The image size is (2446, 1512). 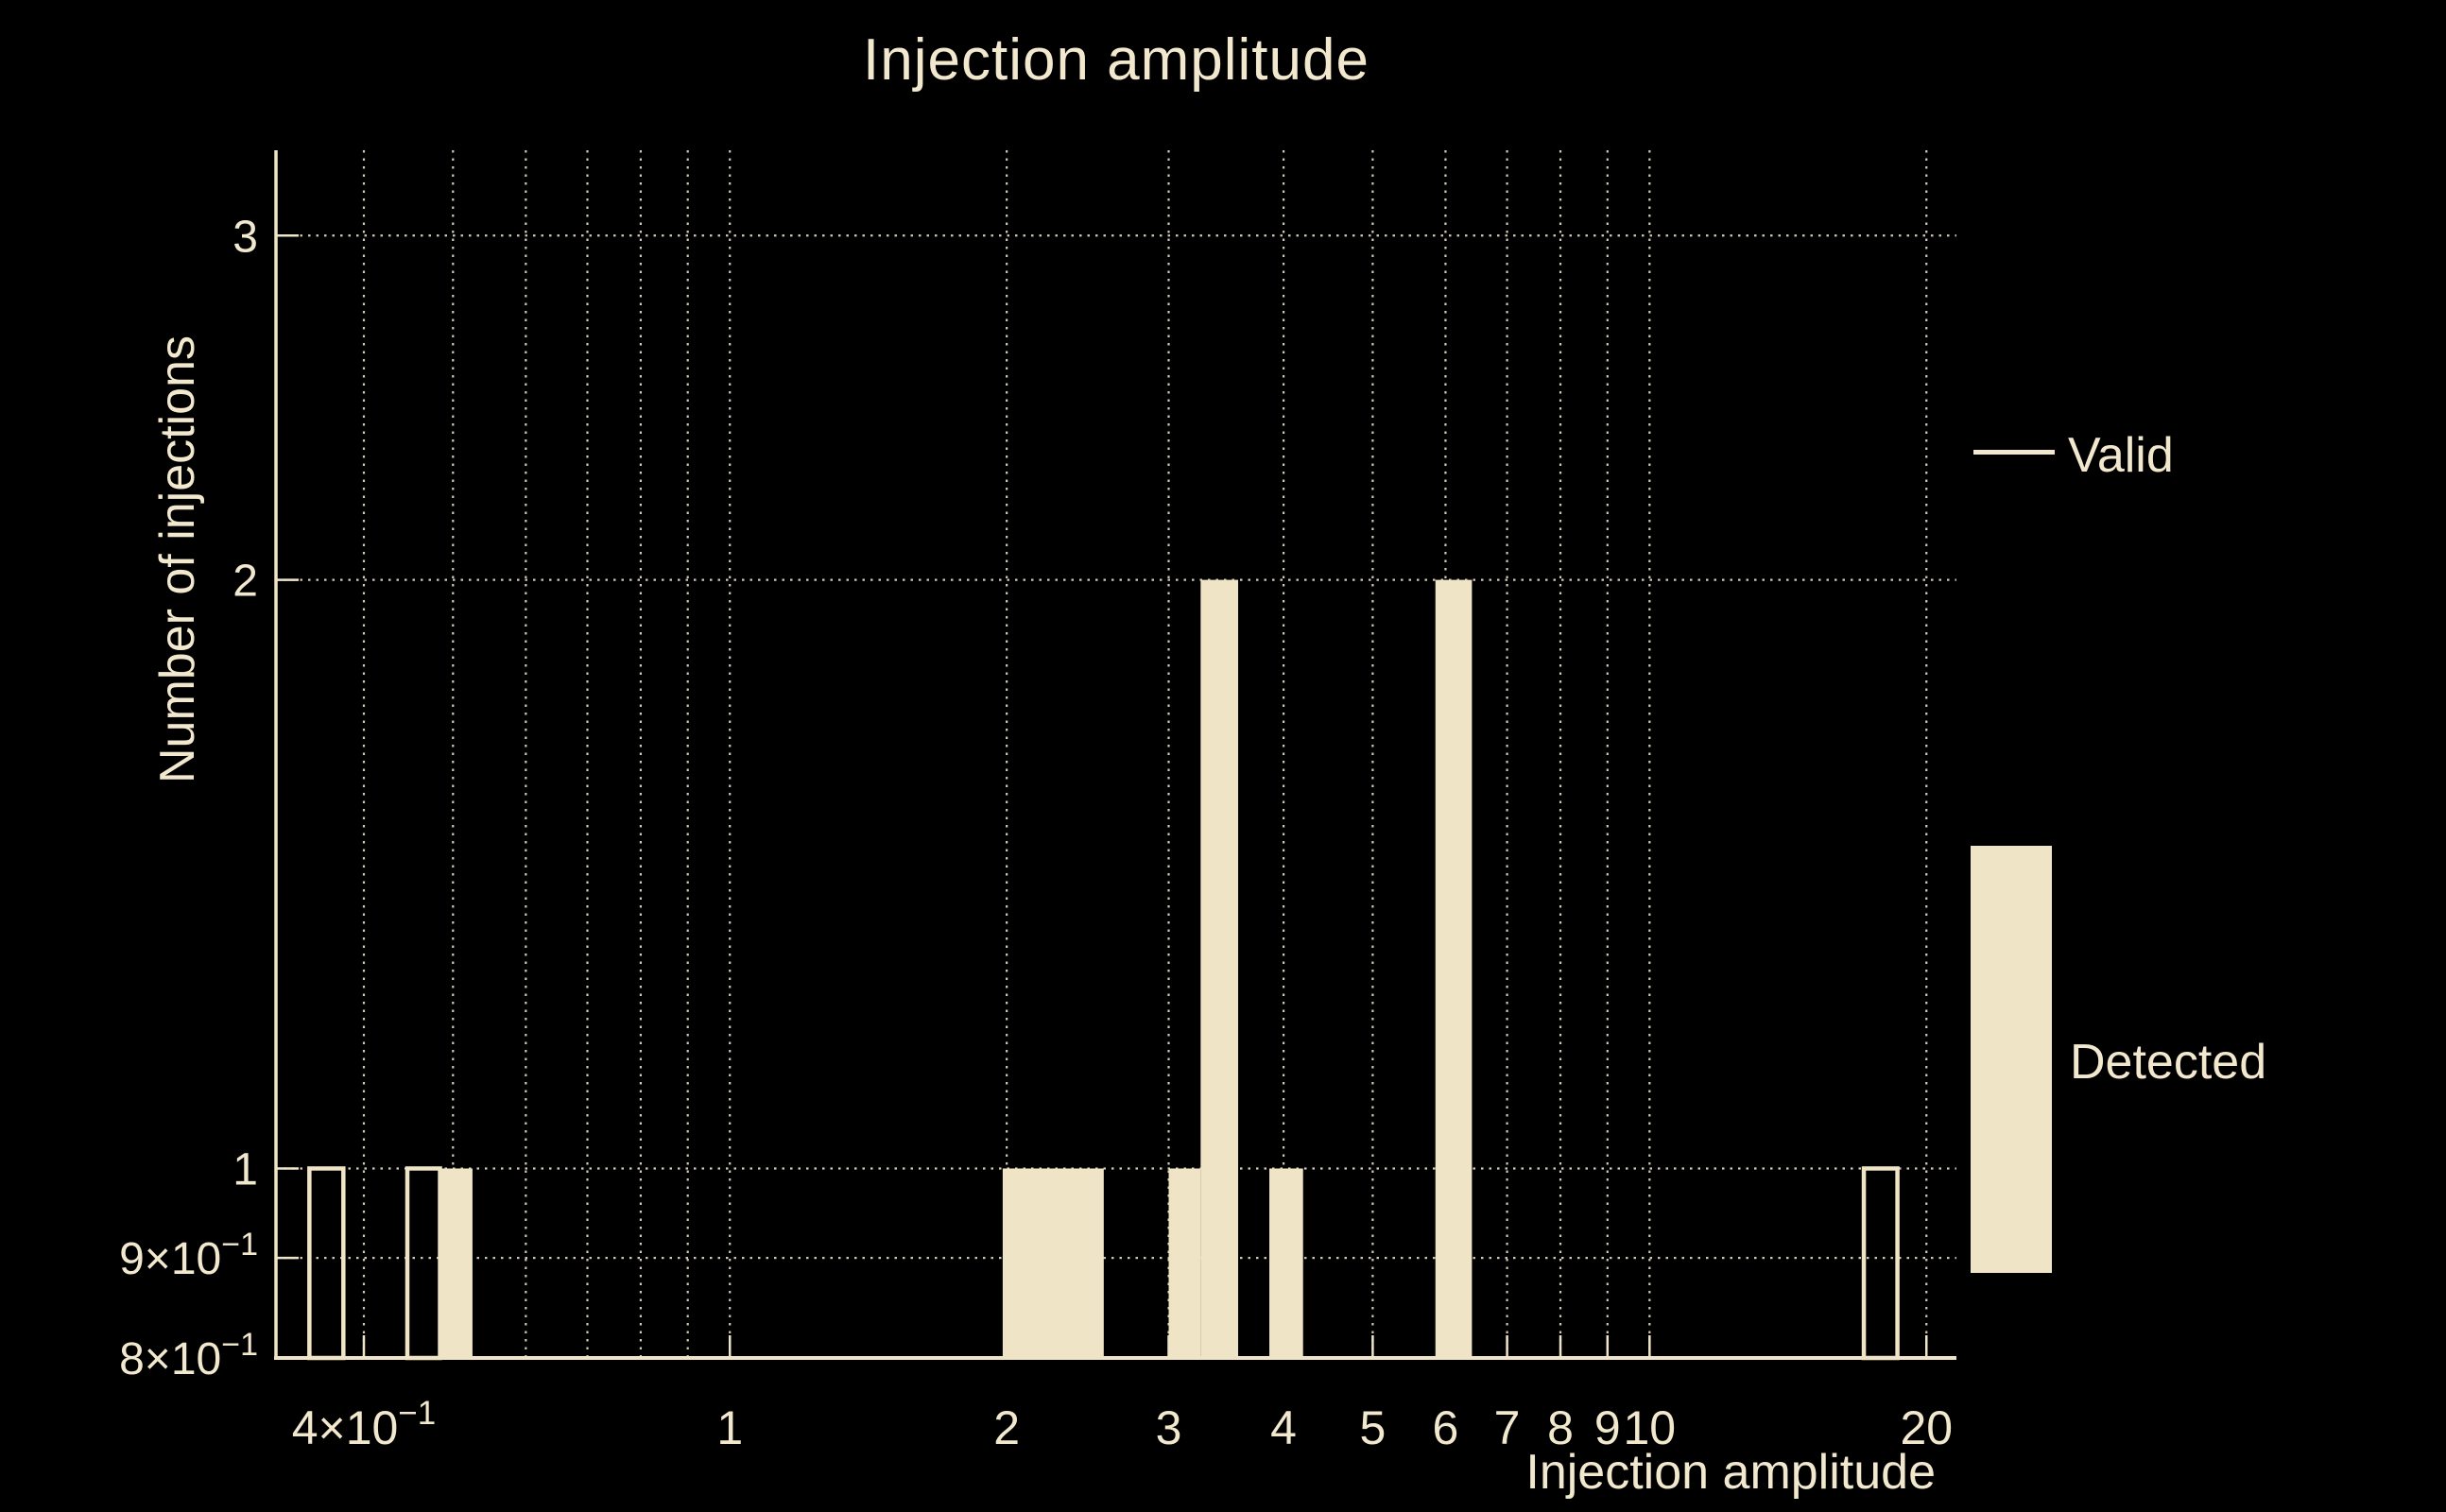 I want to click on x-axis-title: Injection amplitude, so click(x=1730, y=1472).